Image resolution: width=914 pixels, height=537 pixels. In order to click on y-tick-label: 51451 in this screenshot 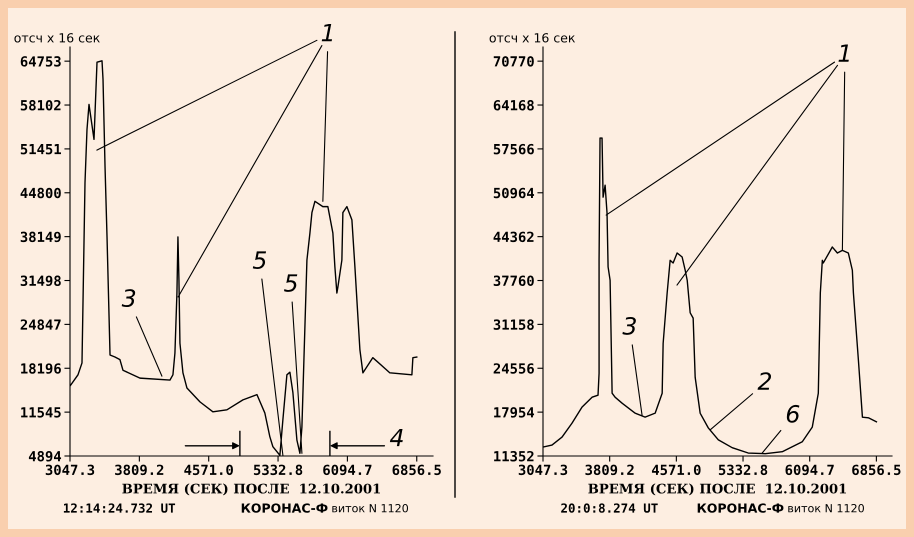, I will do `click(41, 149)`.